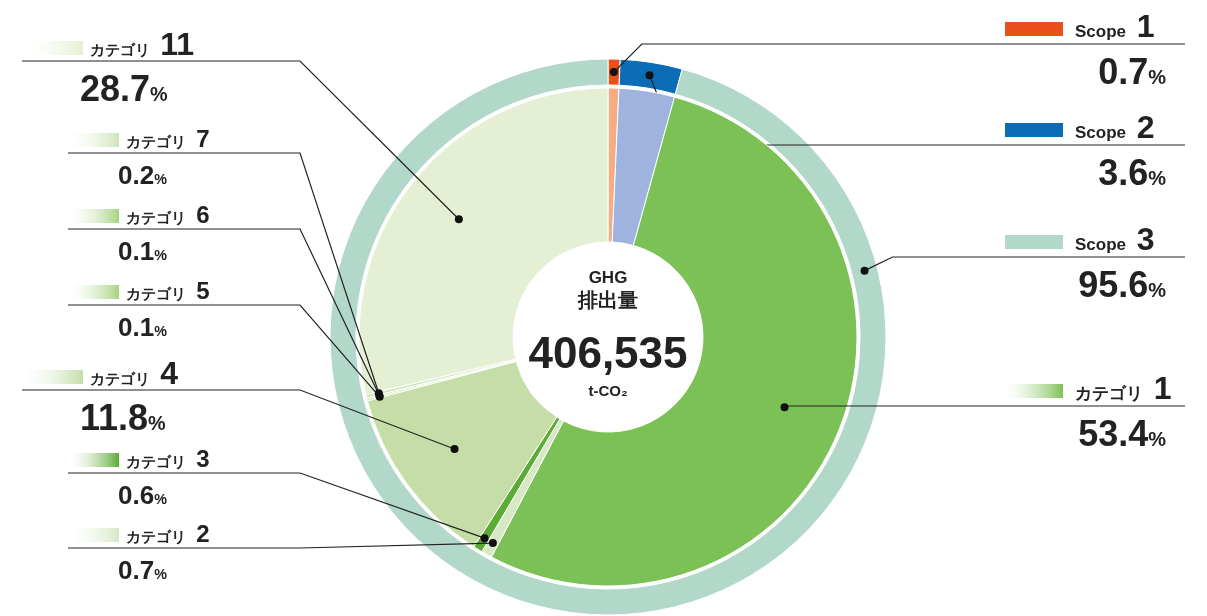  I want to click on data-label: 0.6%, so click(143, 495).